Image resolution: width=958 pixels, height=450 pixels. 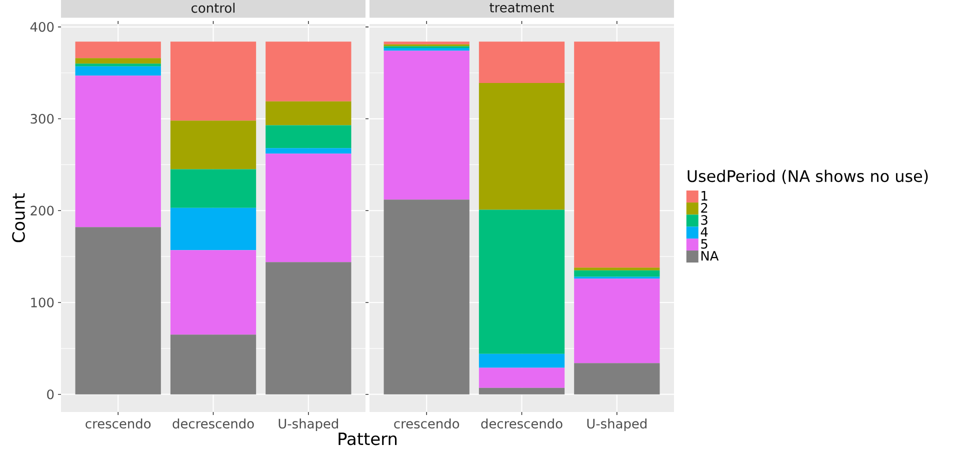 What do you see at coordinates (808, 177) in the screenshot?
I see `legend-title: UsedPeriod (NA shows no use)` at bounding box center [808, 177].